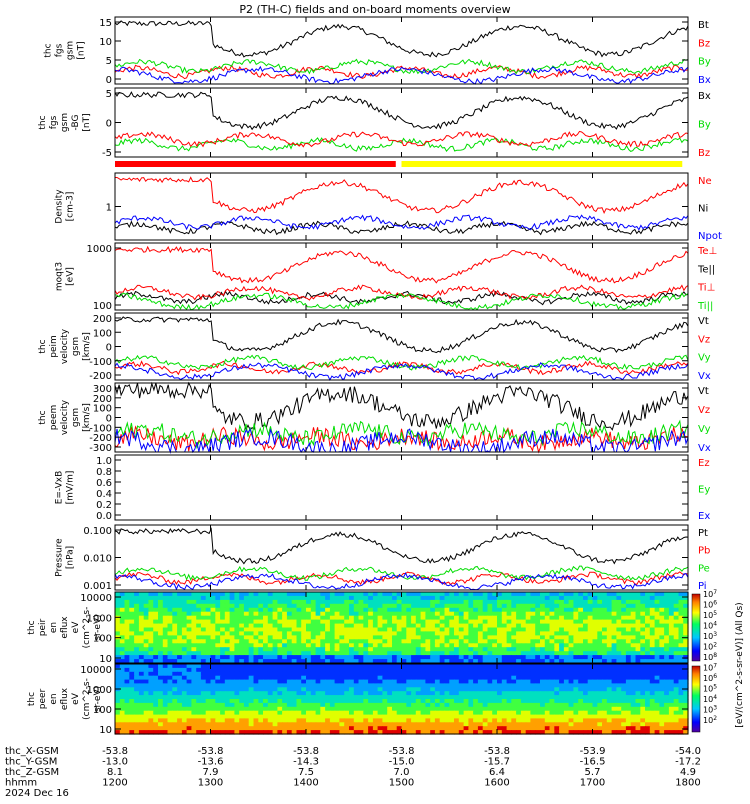 This screenshot has width=750, height=804. What do you see at coordinates (210, 783) in the screenshot?
I see `ephemeris-value: 1300` at bounding box center [210, 783].